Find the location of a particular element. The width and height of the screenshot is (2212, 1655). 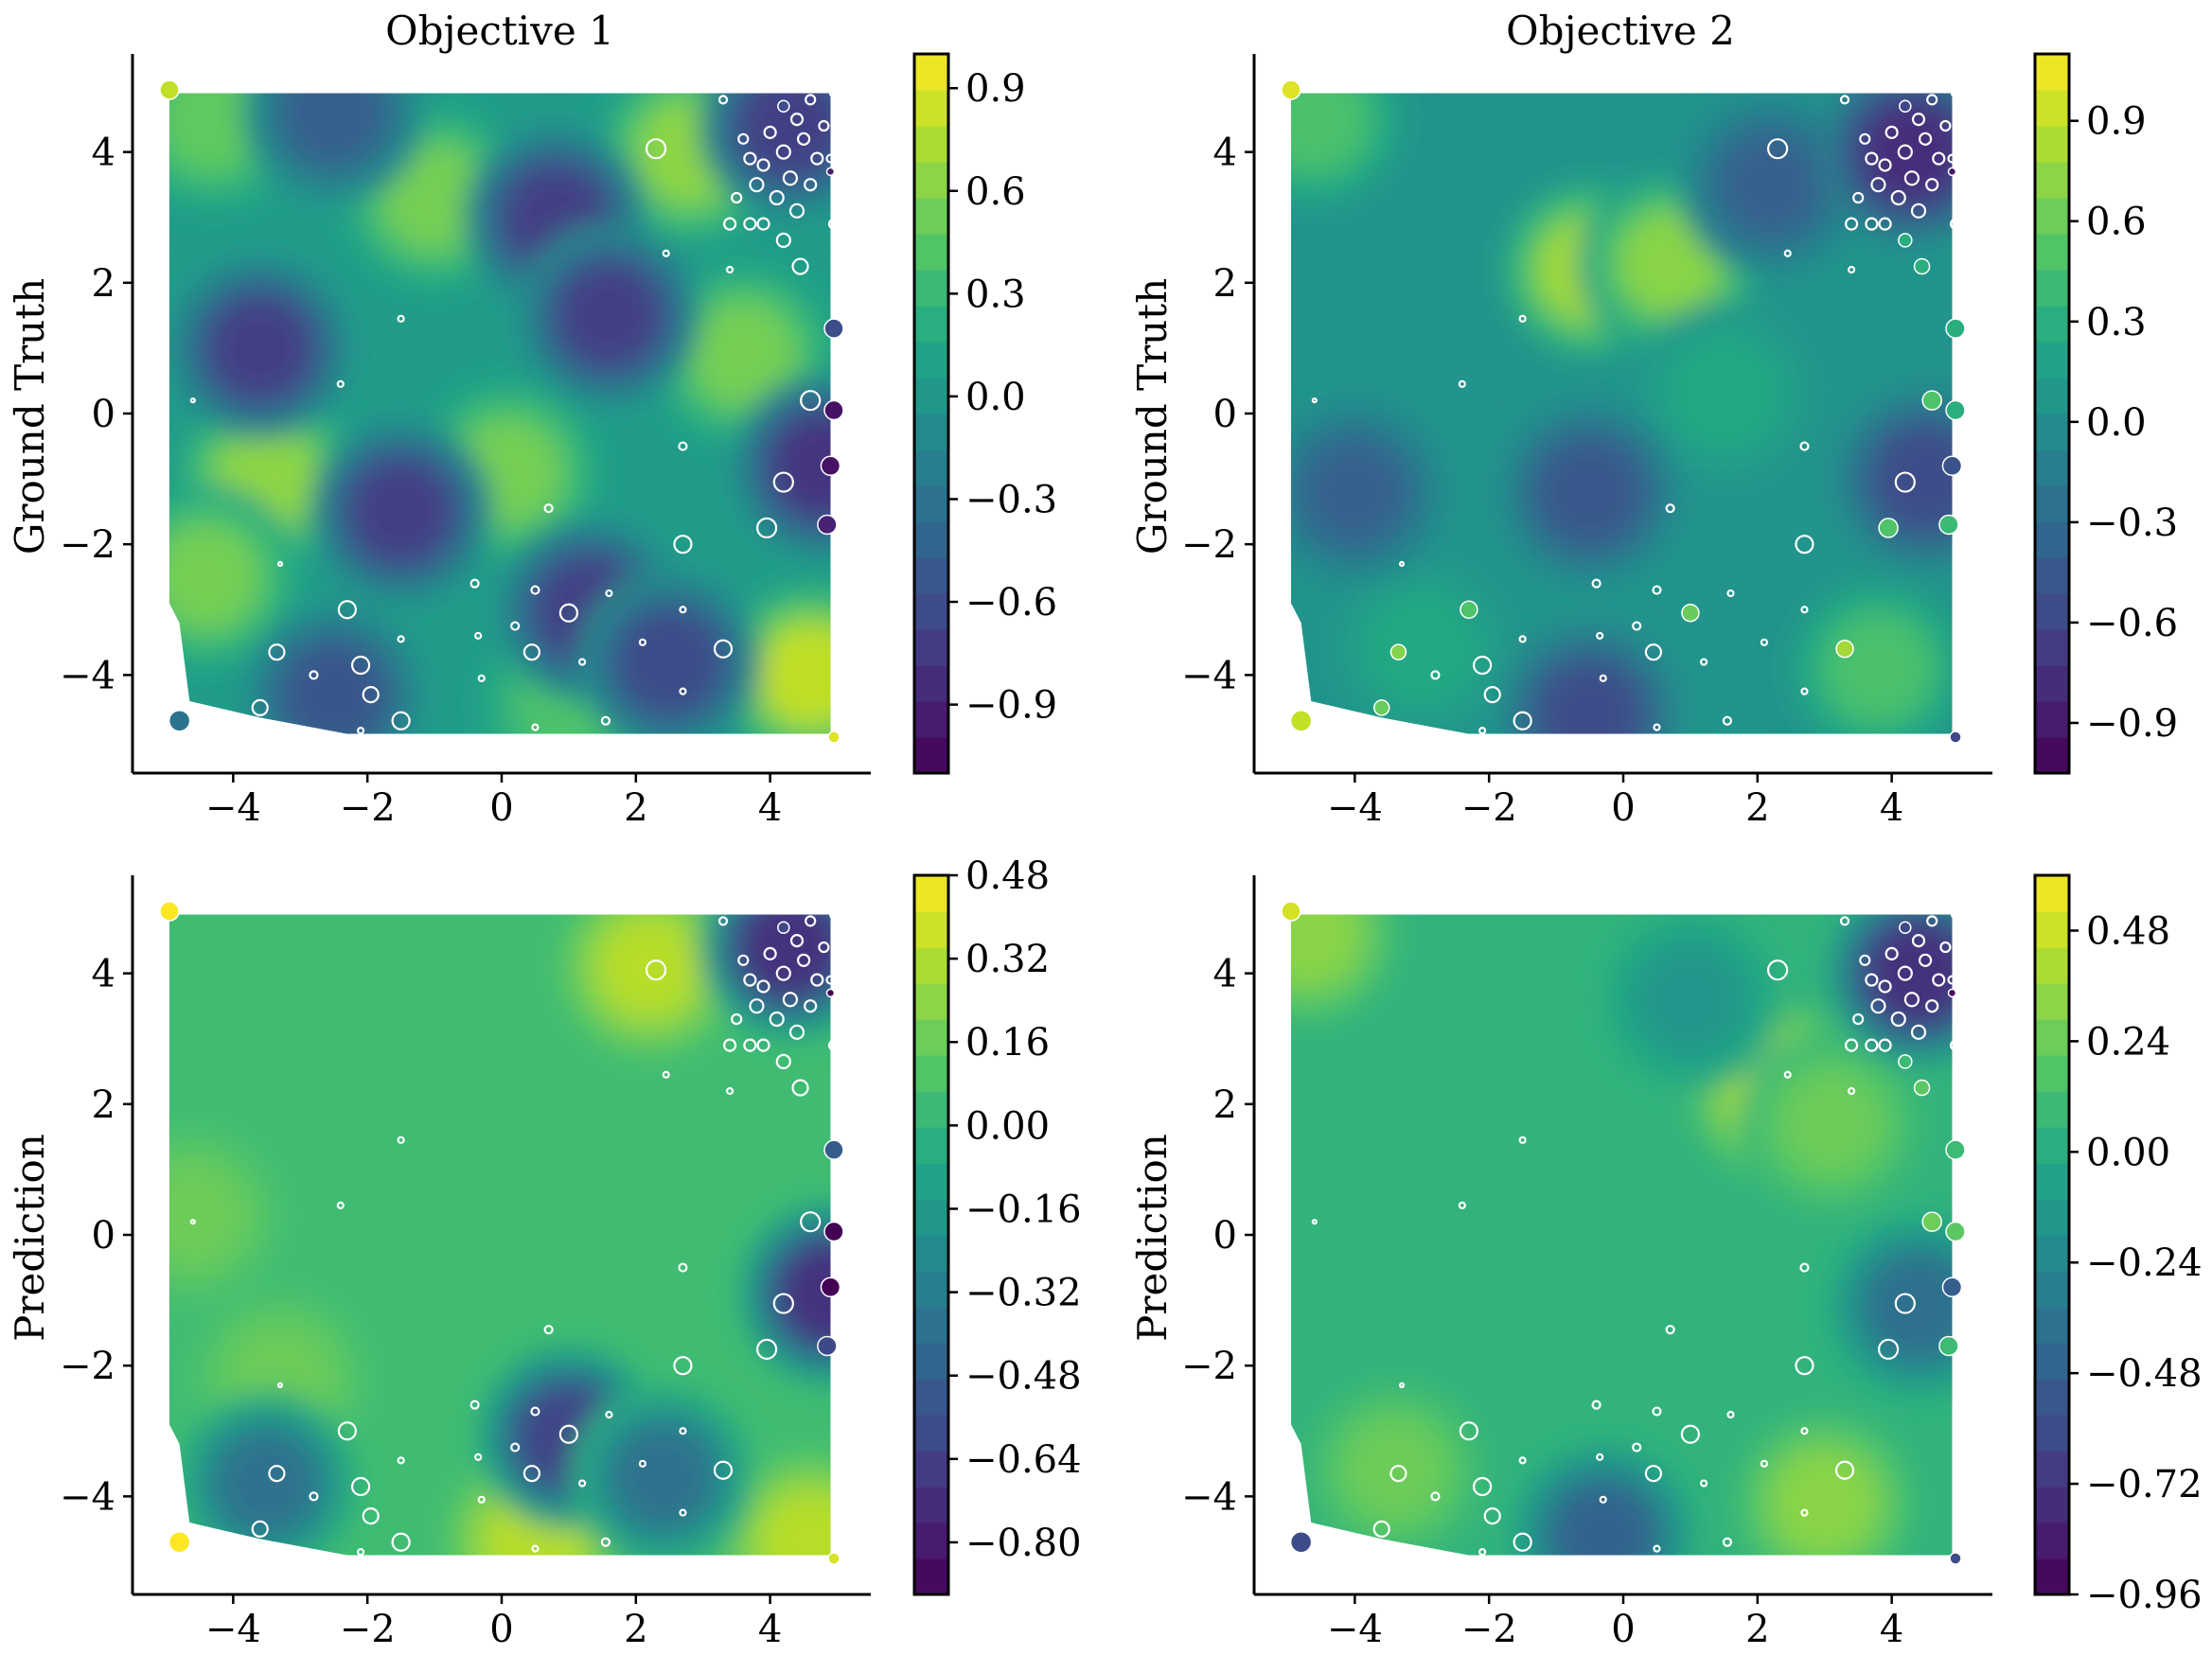

panel-title: Objective 2 is located at coordinates (1620, 31).